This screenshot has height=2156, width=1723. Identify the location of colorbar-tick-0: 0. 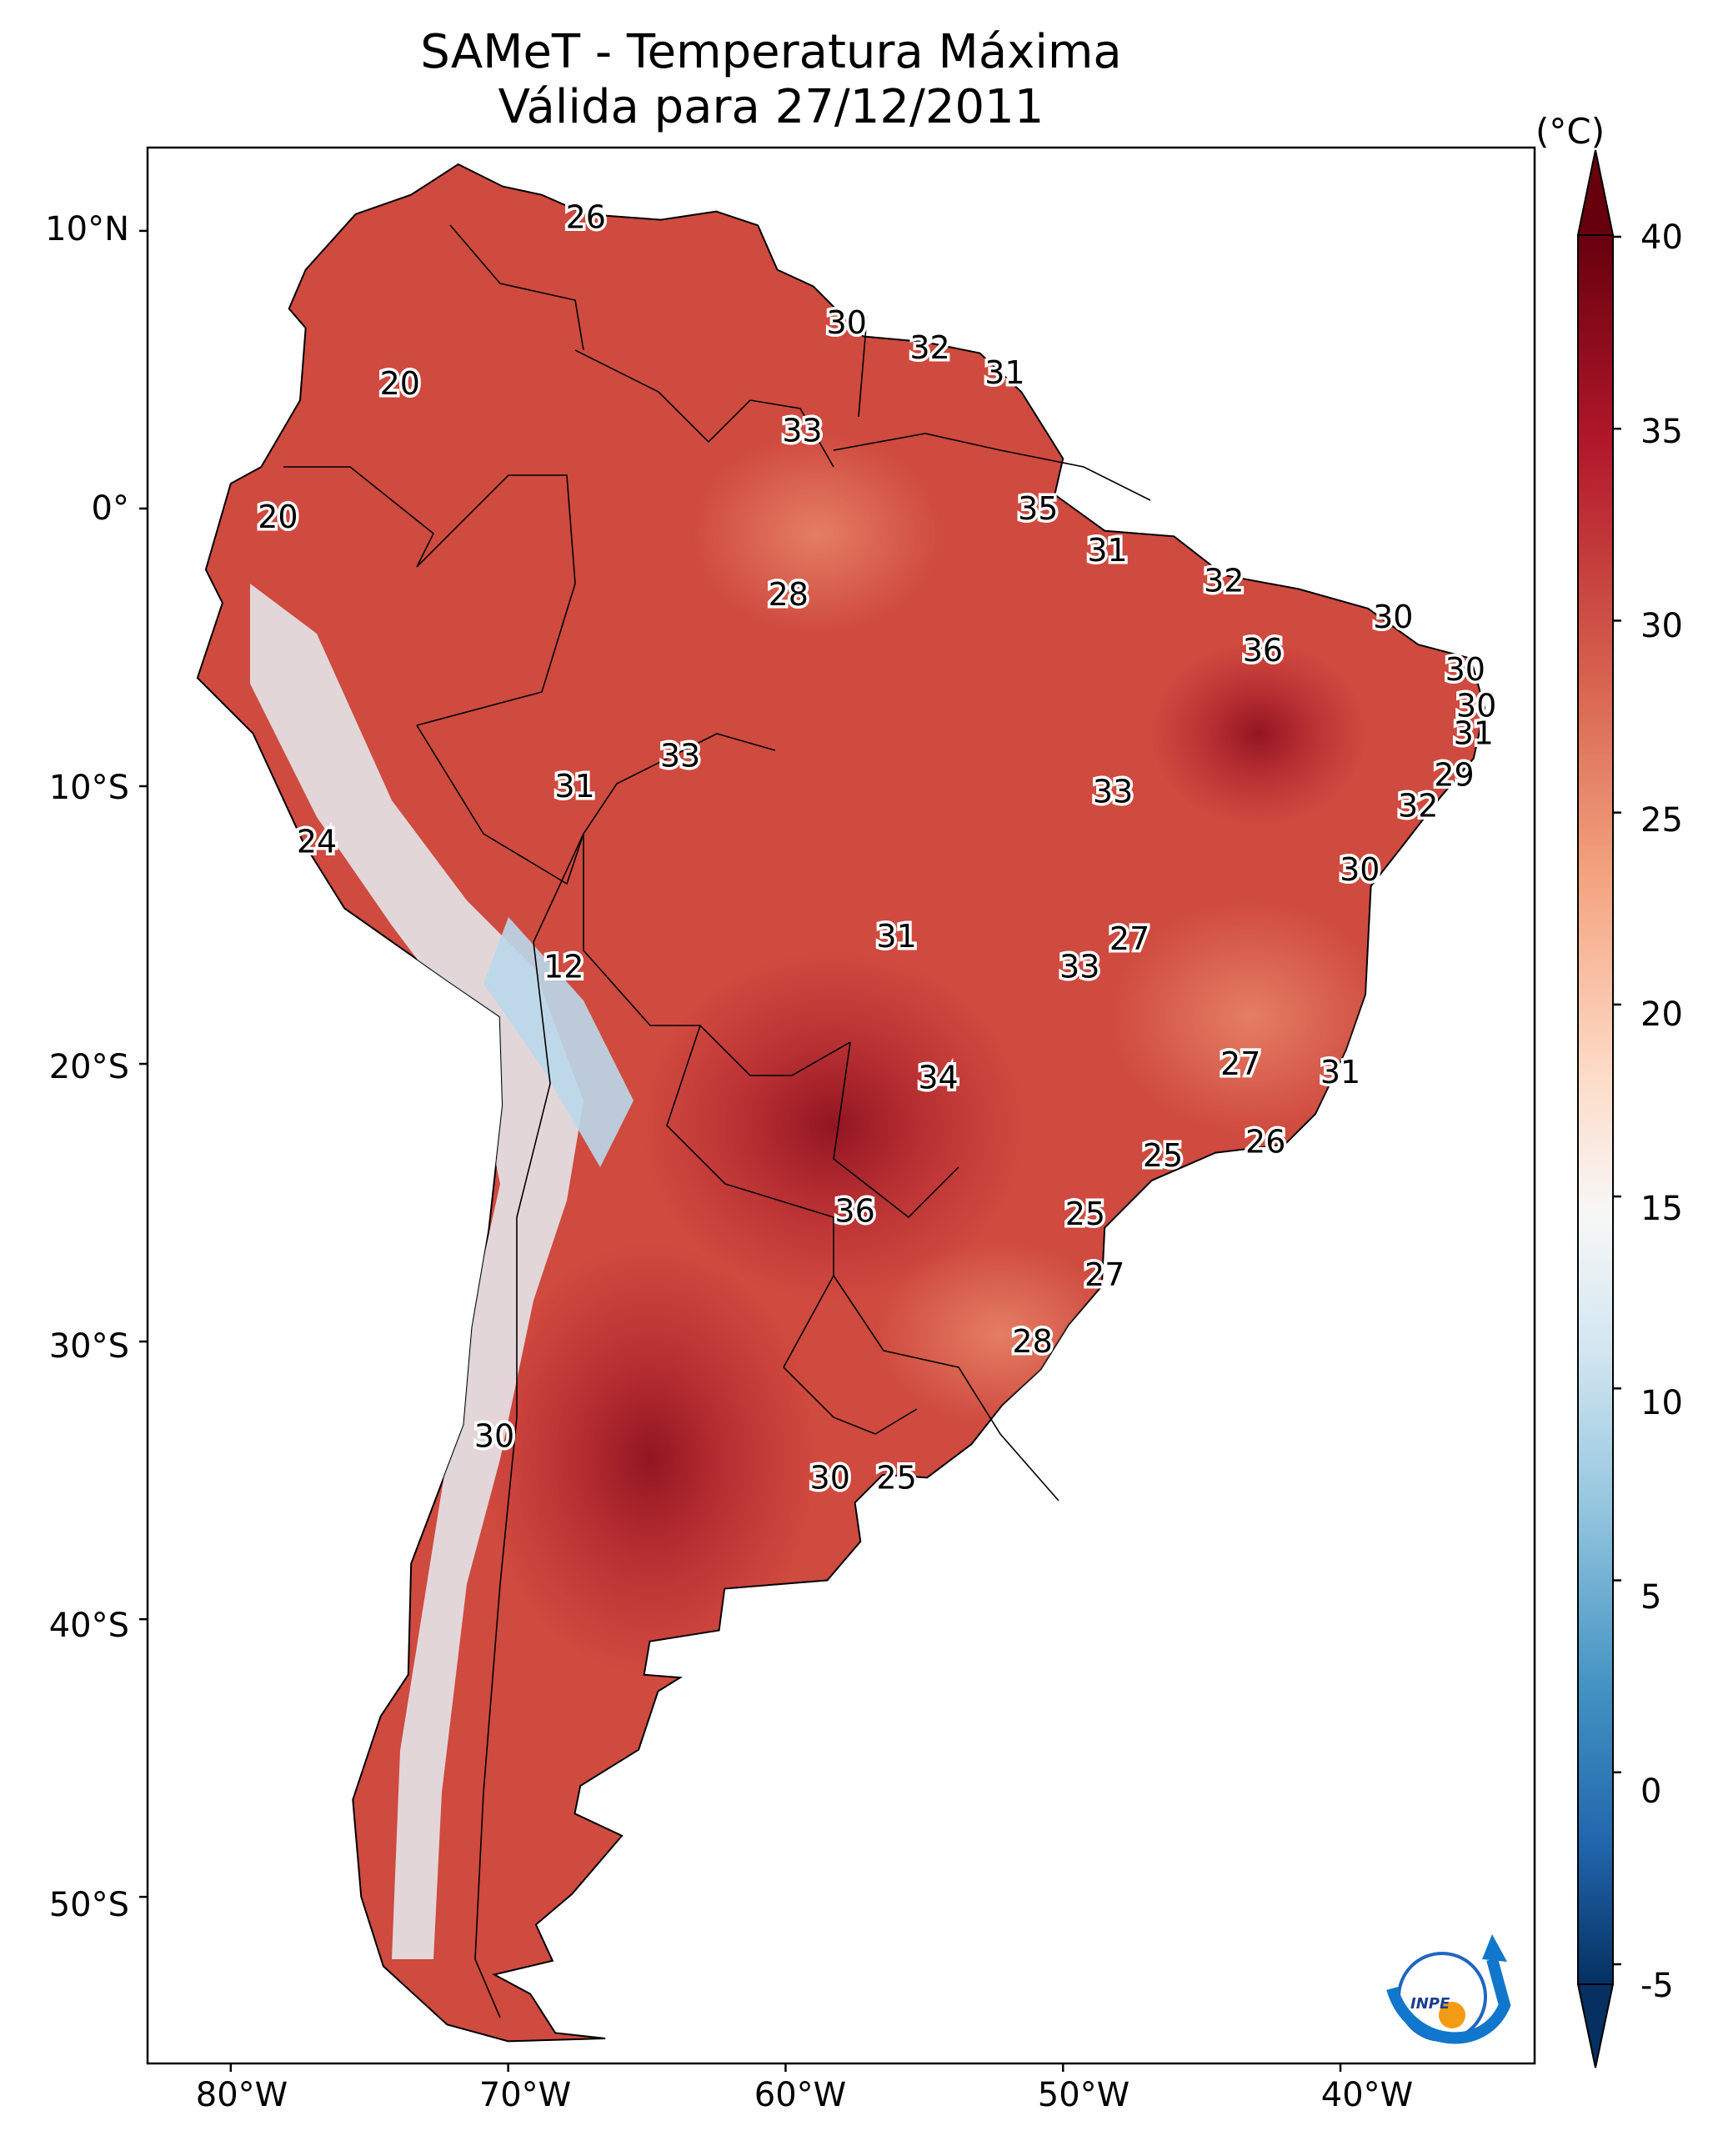
(1651, 1791).